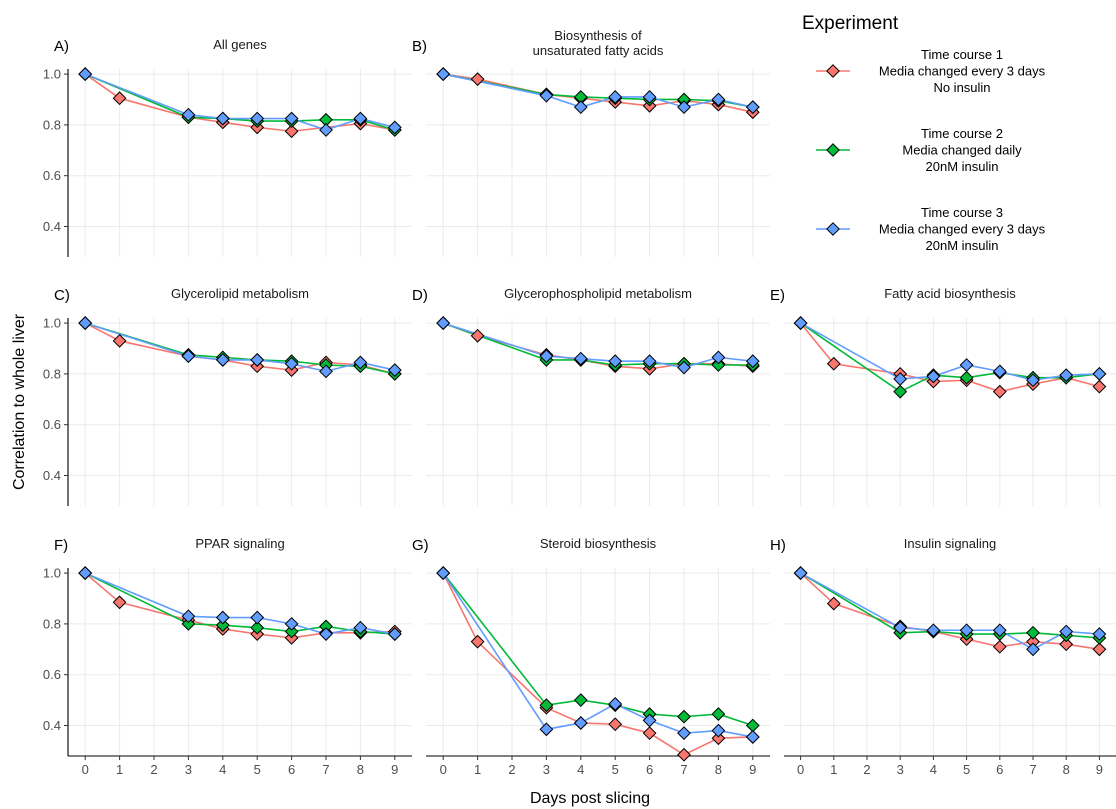 The height and width of the screenshot is (809, 1116). What do you see at coordinates (777, 295) in the screenshot?
I see `panel-label: E)` at bounding box center [777, 295].